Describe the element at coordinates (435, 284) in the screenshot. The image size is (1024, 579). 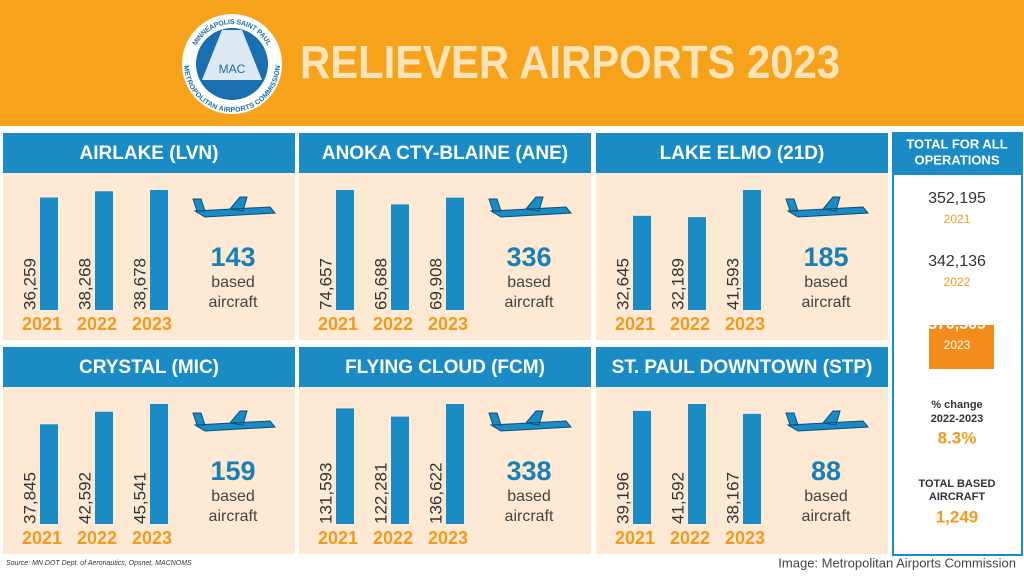
I see `value-label: 69,908` at that location.